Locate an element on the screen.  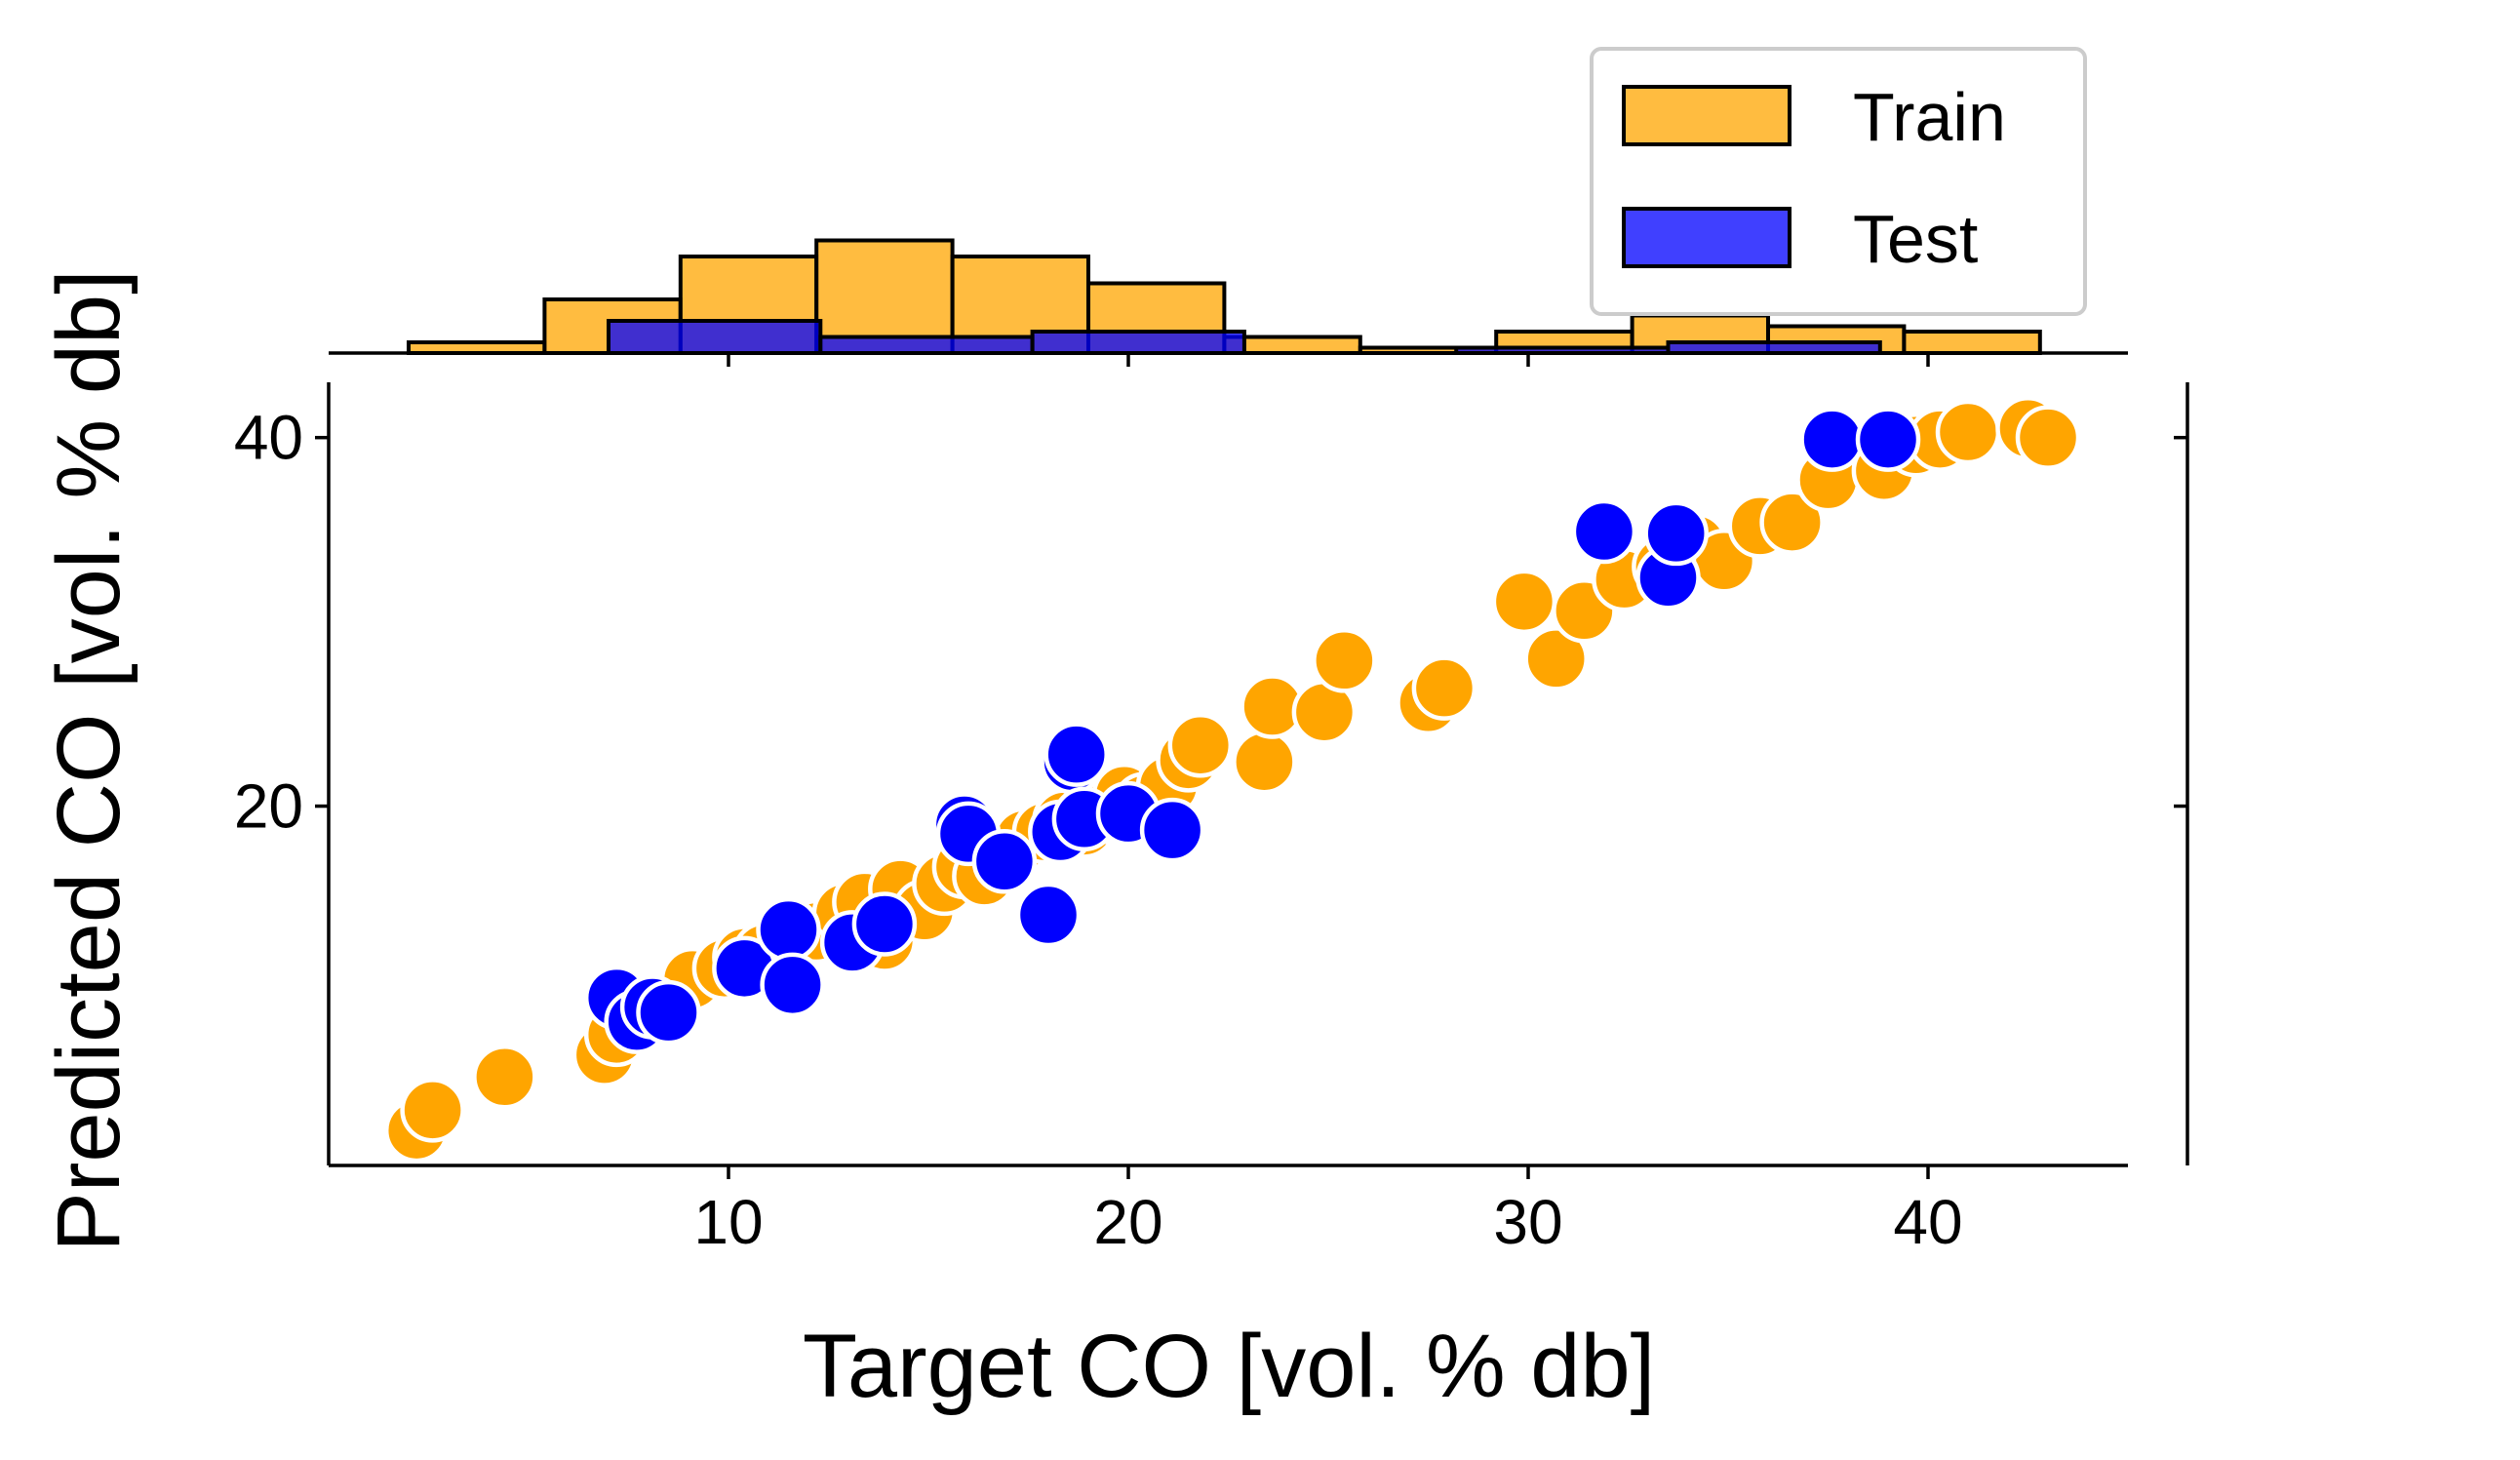
x-axis-label: Target CO [vol. % db] is located at coordinates (1229, 1367).